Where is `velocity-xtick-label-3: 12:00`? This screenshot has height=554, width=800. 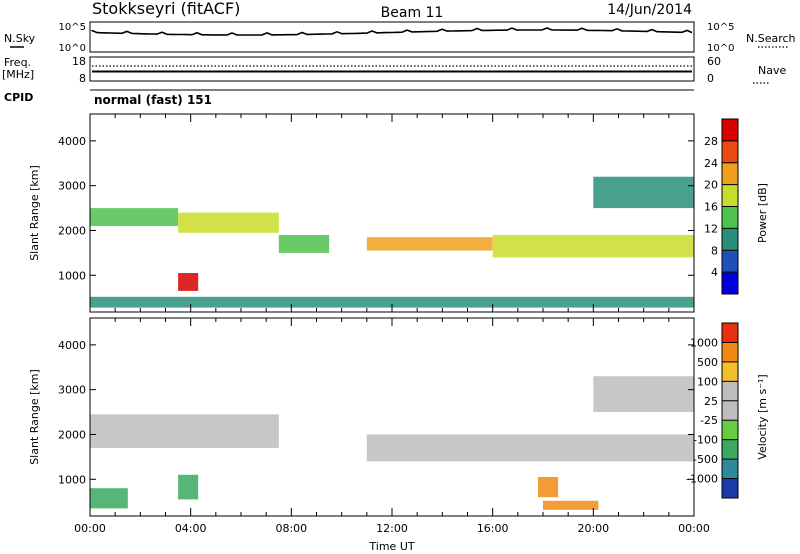 velocity-xtick-label-3: 12:00 is located at coordinates (392, 528).